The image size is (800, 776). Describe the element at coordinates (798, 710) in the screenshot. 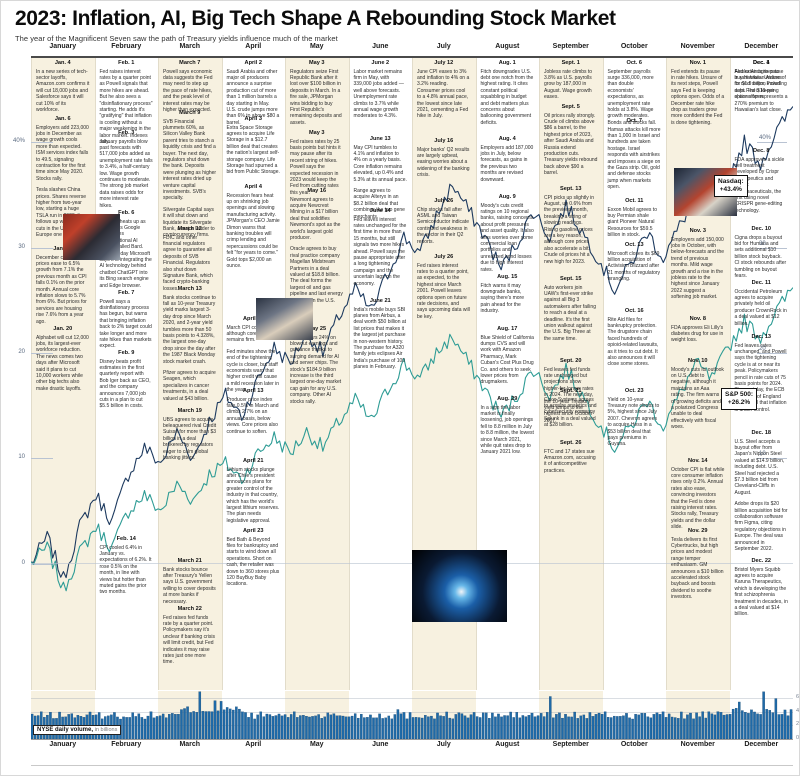

I see `volume-tick-label: 4` at that location.